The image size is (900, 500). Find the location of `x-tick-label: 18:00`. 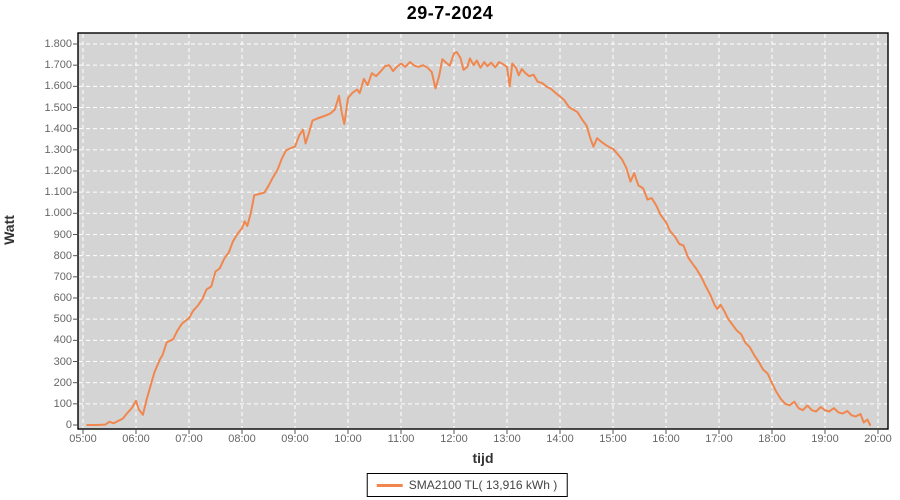

x-tick-label: 18:00 is located at coordinates (772, 439).